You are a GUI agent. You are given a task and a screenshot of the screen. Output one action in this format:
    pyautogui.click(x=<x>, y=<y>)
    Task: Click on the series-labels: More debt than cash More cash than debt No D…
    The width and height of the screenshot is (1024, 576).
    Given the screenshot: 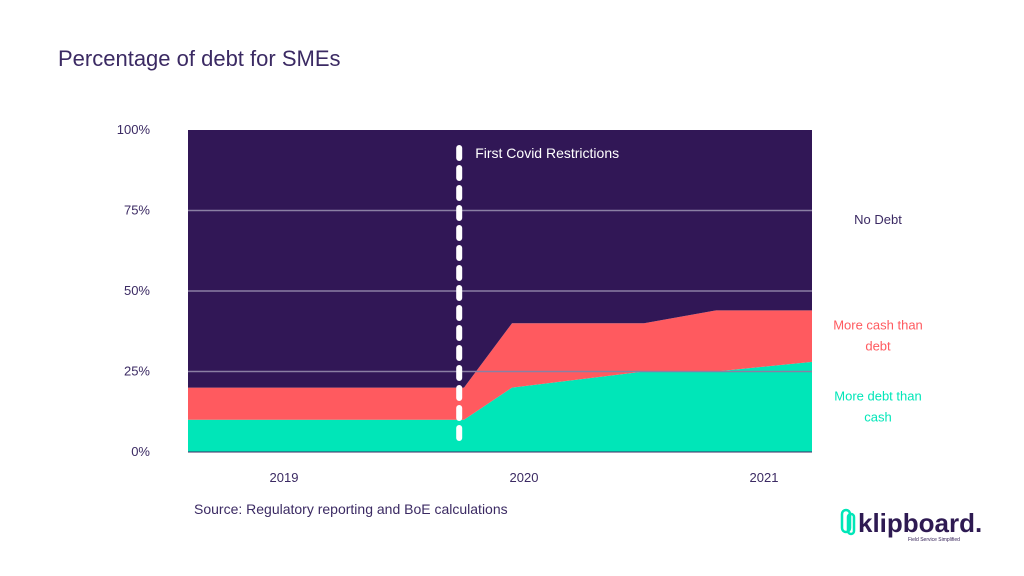 What is the action you would take?
    pyautogui.click(x=878, y=318)
    